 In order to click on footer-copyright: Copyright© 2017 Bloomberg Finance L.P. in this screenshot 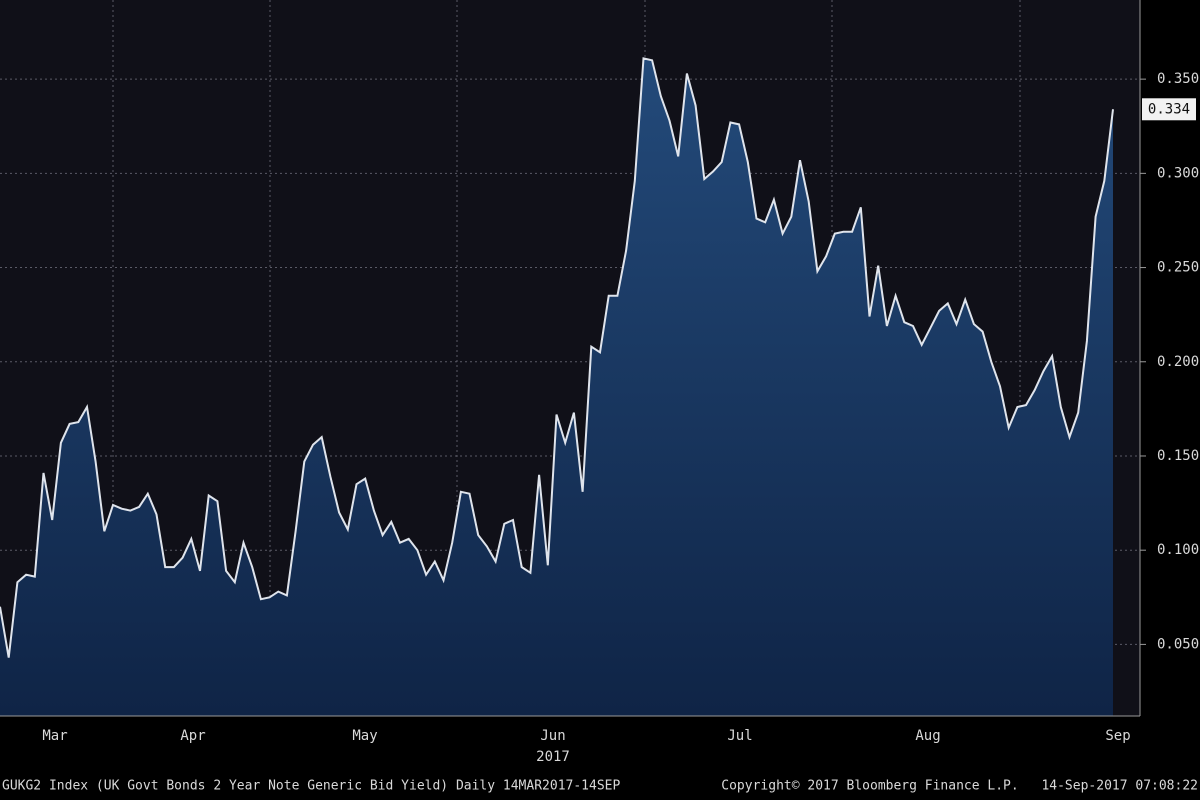, I will do `click(869, 786)`.